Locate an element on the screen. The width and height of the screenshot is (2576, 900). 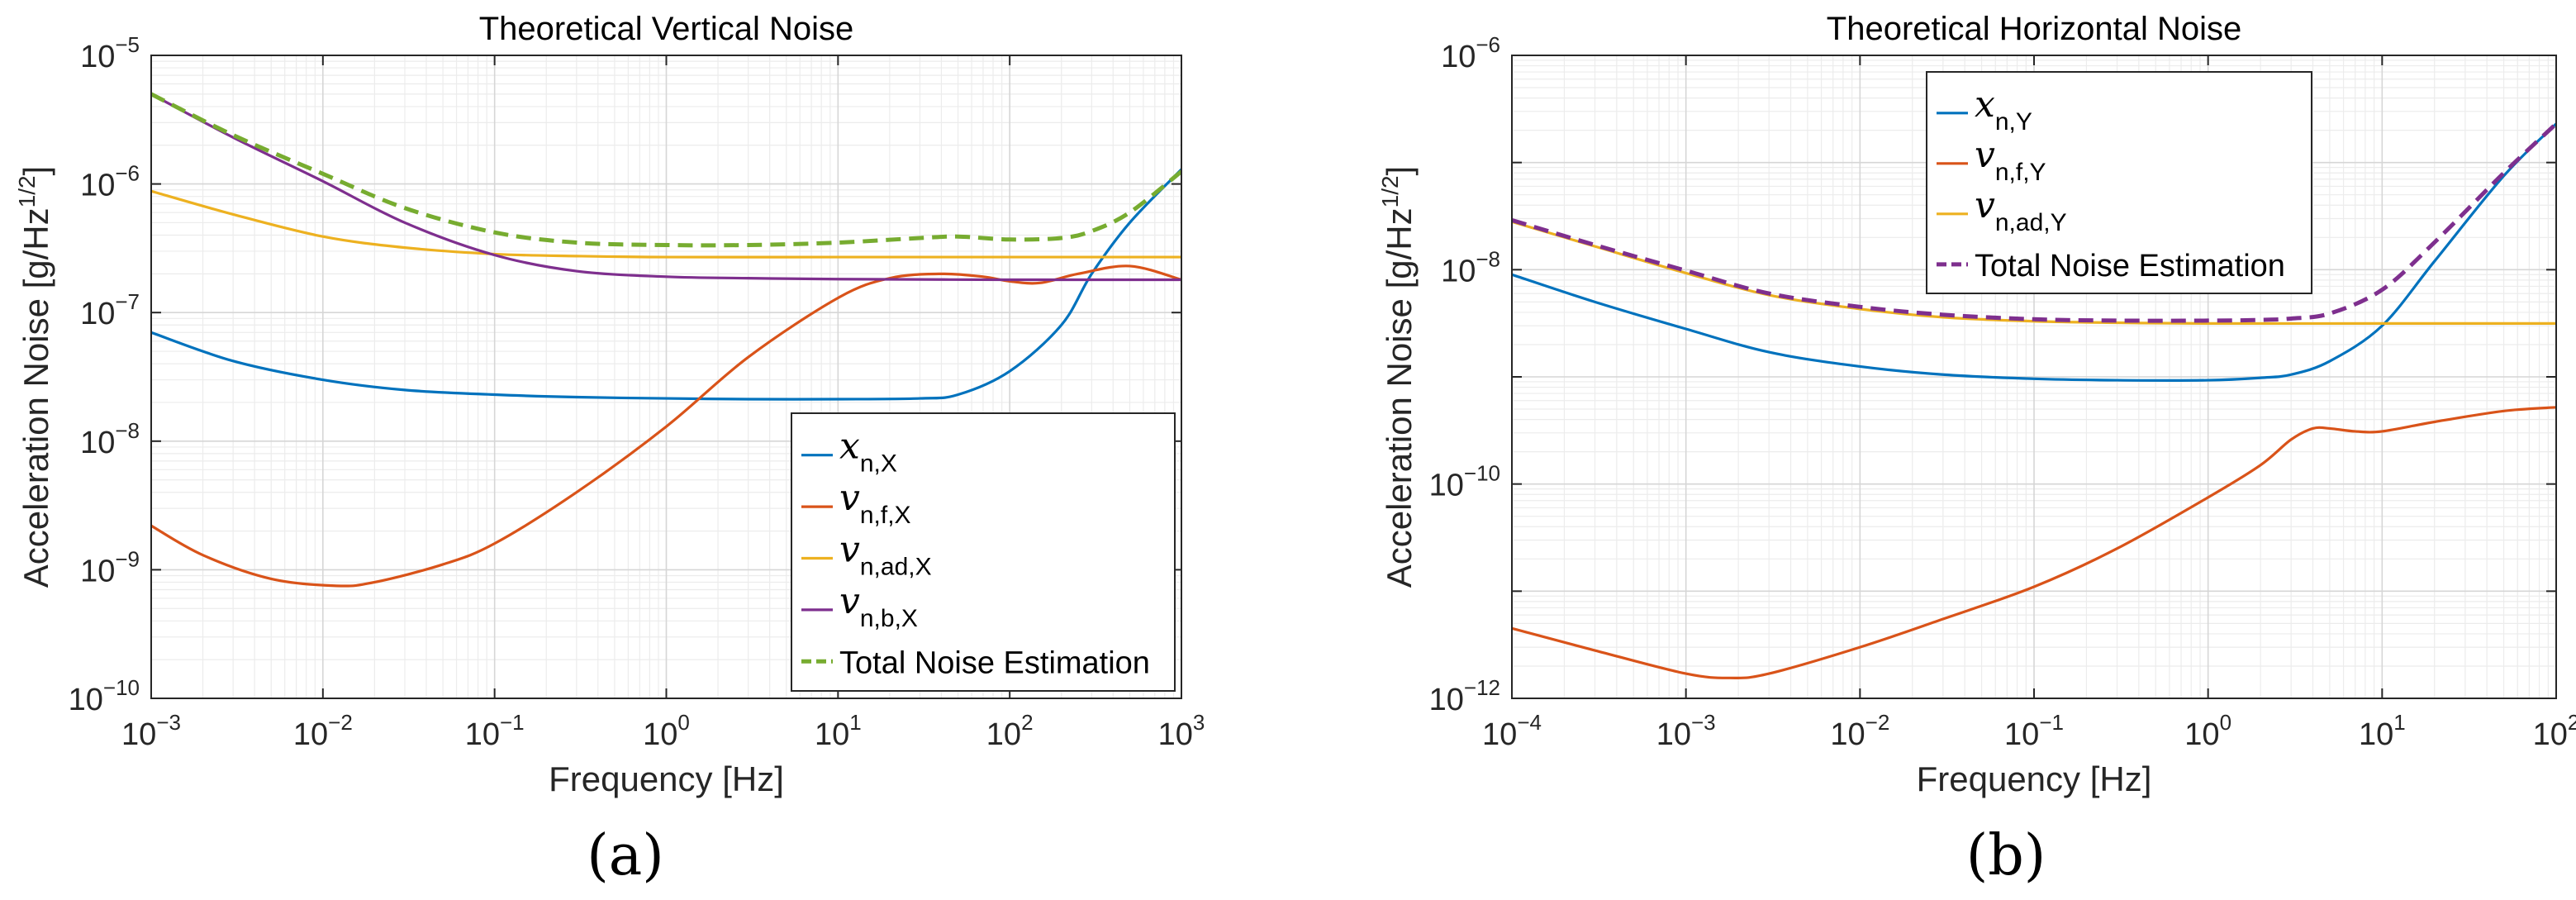
legend-subscript: n,f,Y is located at coordinates (2021, 172).